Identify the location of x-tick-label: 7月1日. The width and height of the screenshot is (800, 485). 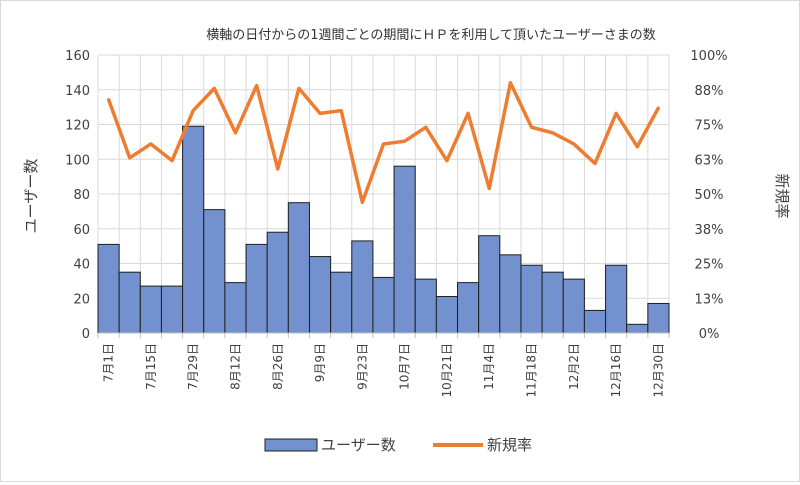
(109, 362).